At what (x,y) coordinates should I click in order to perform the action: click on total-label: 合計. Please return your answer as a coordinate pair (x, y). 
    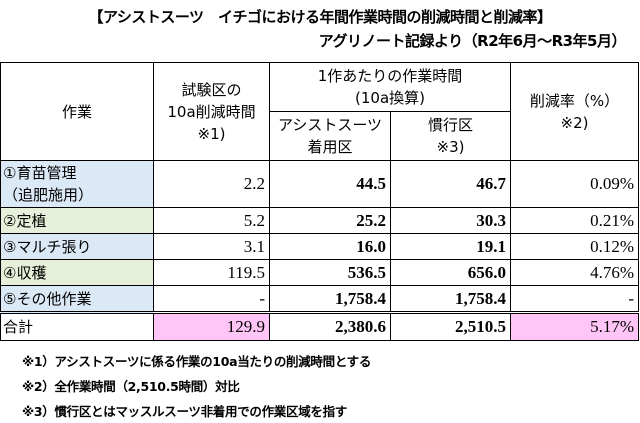
    Looking at the image, I should click on (77, 326).